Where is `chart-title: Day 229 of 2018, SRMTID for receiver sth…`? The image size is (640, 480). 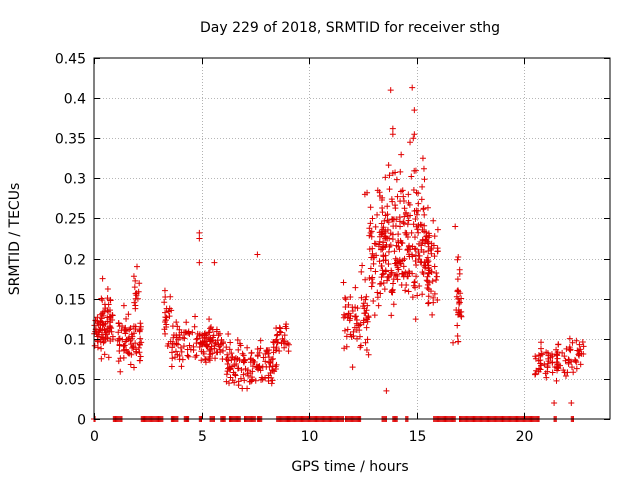
chart-title: Day 229 of 2018, SRMTID for receiver sth… is located at coordinates (350, 28).